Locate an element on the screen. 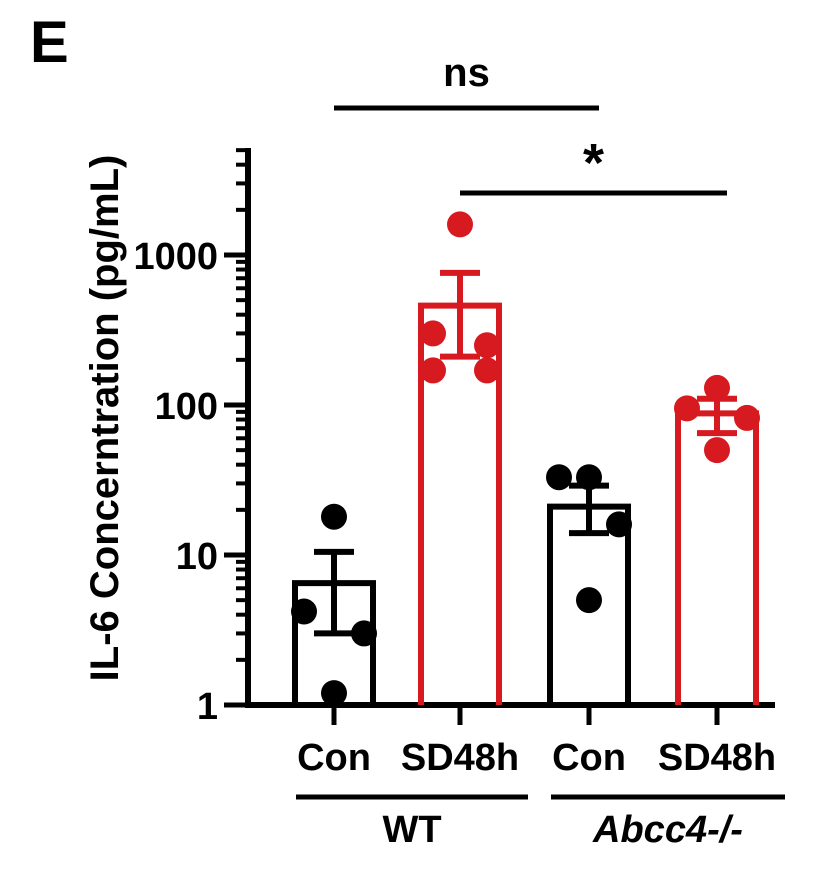 The height and width of the screenshot is (870, 830). y-tick-label: 1000 is located at coordinates (175, 257).